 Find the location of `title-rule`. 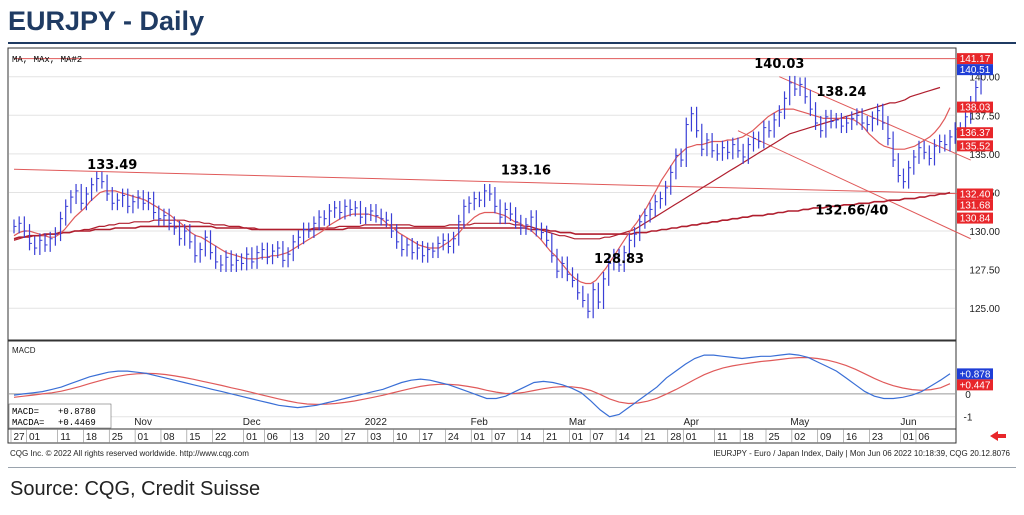

title-rule is located at coordinates (512, 43).